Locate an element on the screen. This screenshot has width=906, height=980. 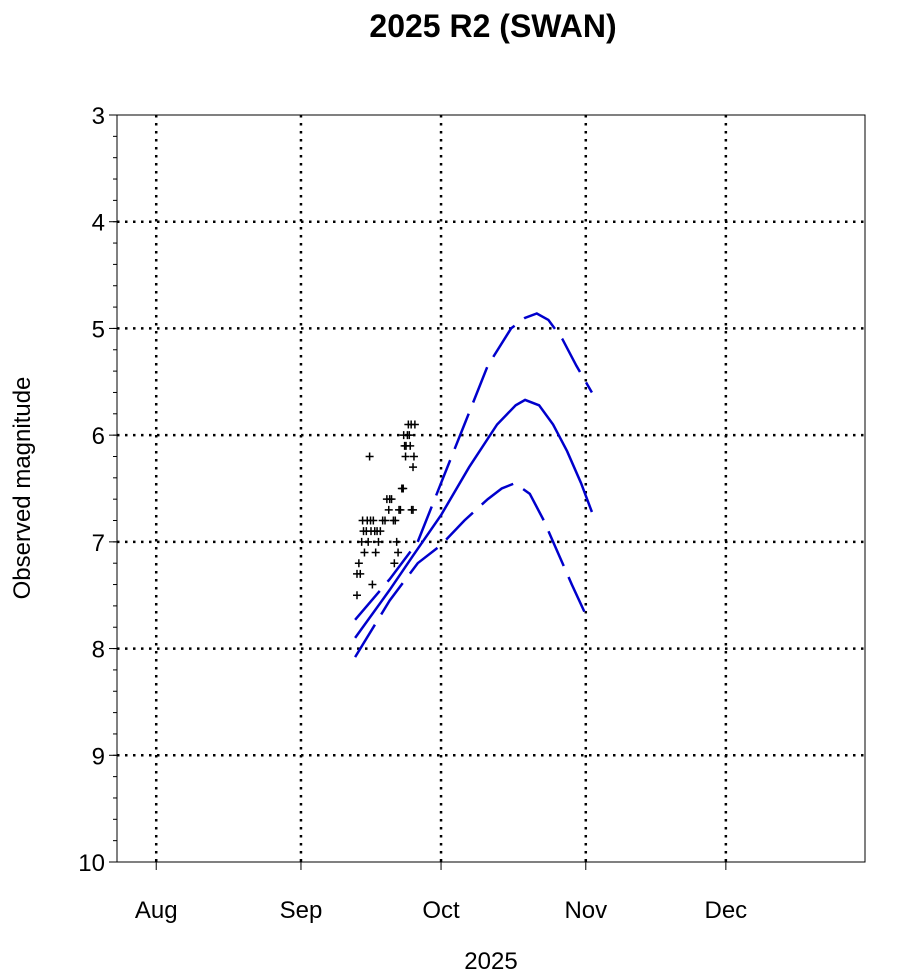
y-tick-label: 5 is located at coordinates (98, 329).